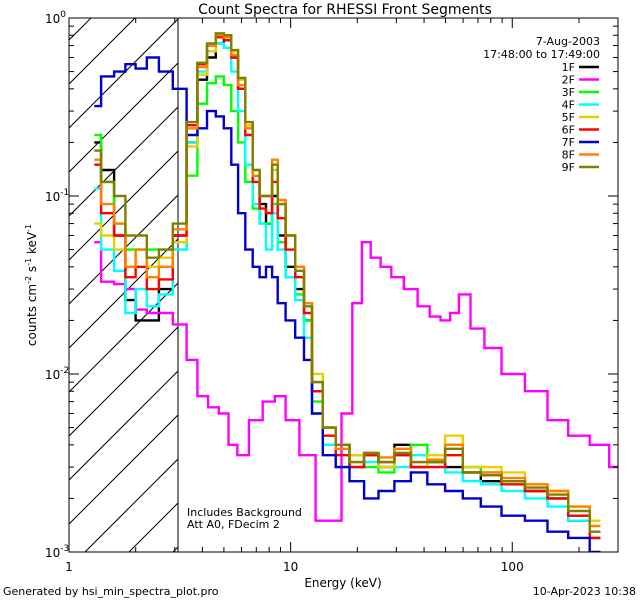 The width and height of the screenshot is (640, 600). Describe the element at coordinates (290, 567) in the screenshot. I see `x-tick-label: 10` at that location.